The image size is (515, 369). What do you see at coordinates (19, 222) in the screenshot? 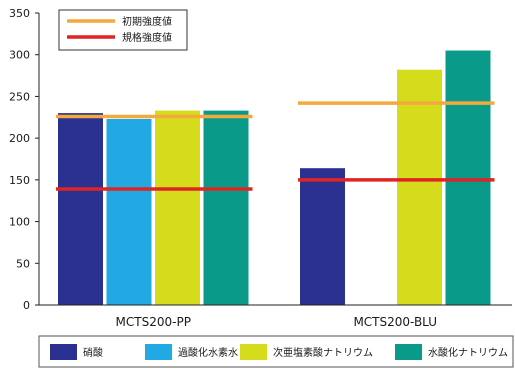
I see `y-tick-label-3: 100` at bounding box center [19, 222].